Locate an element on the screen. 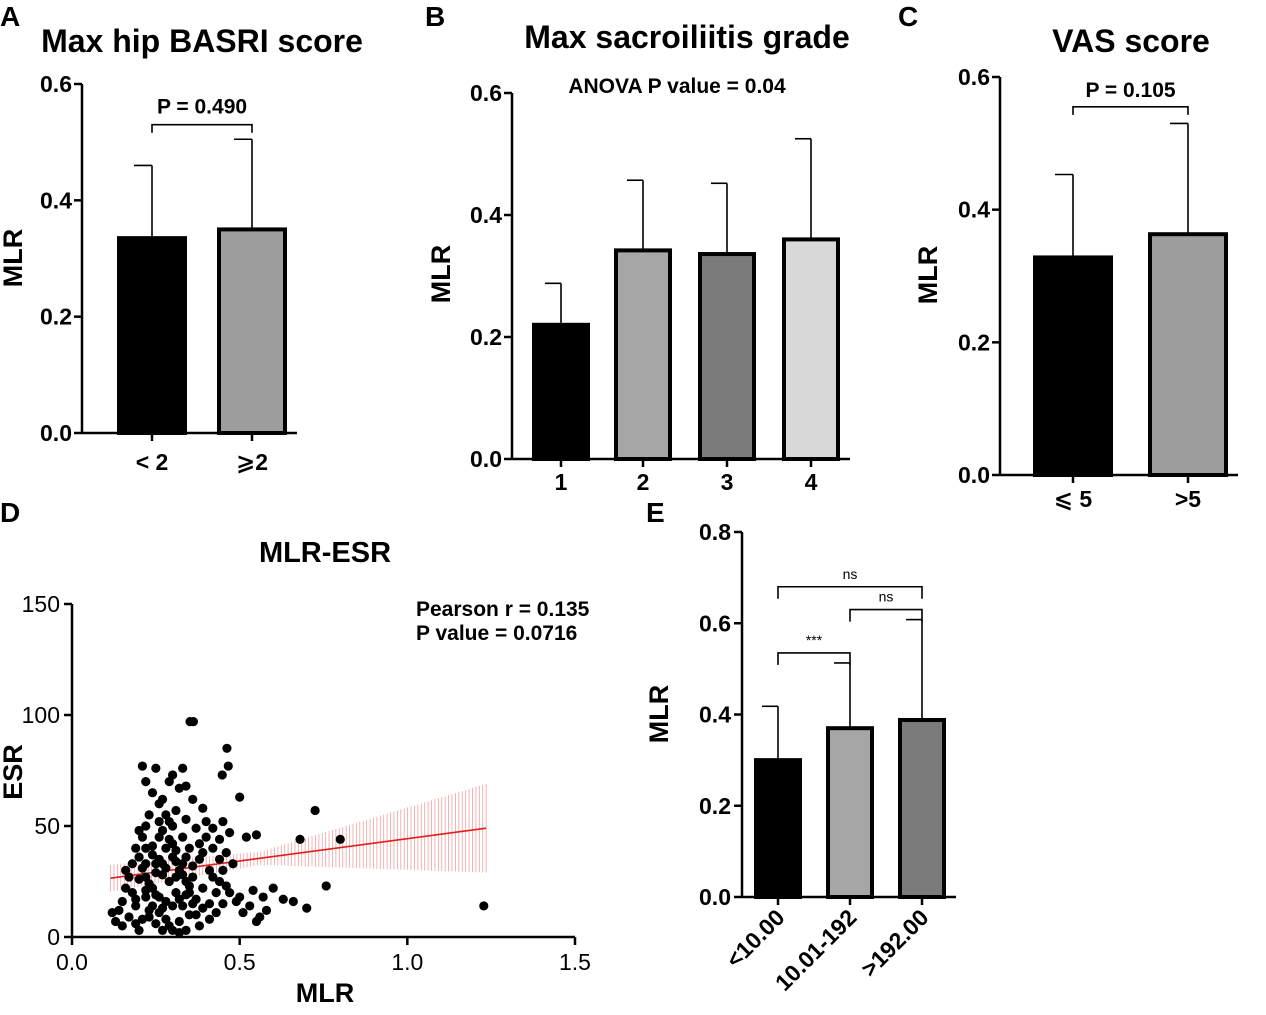 This screenshot has height=1015, width=1266. y-tick-label-b: 0.6 is located at coordinates (486, 93).